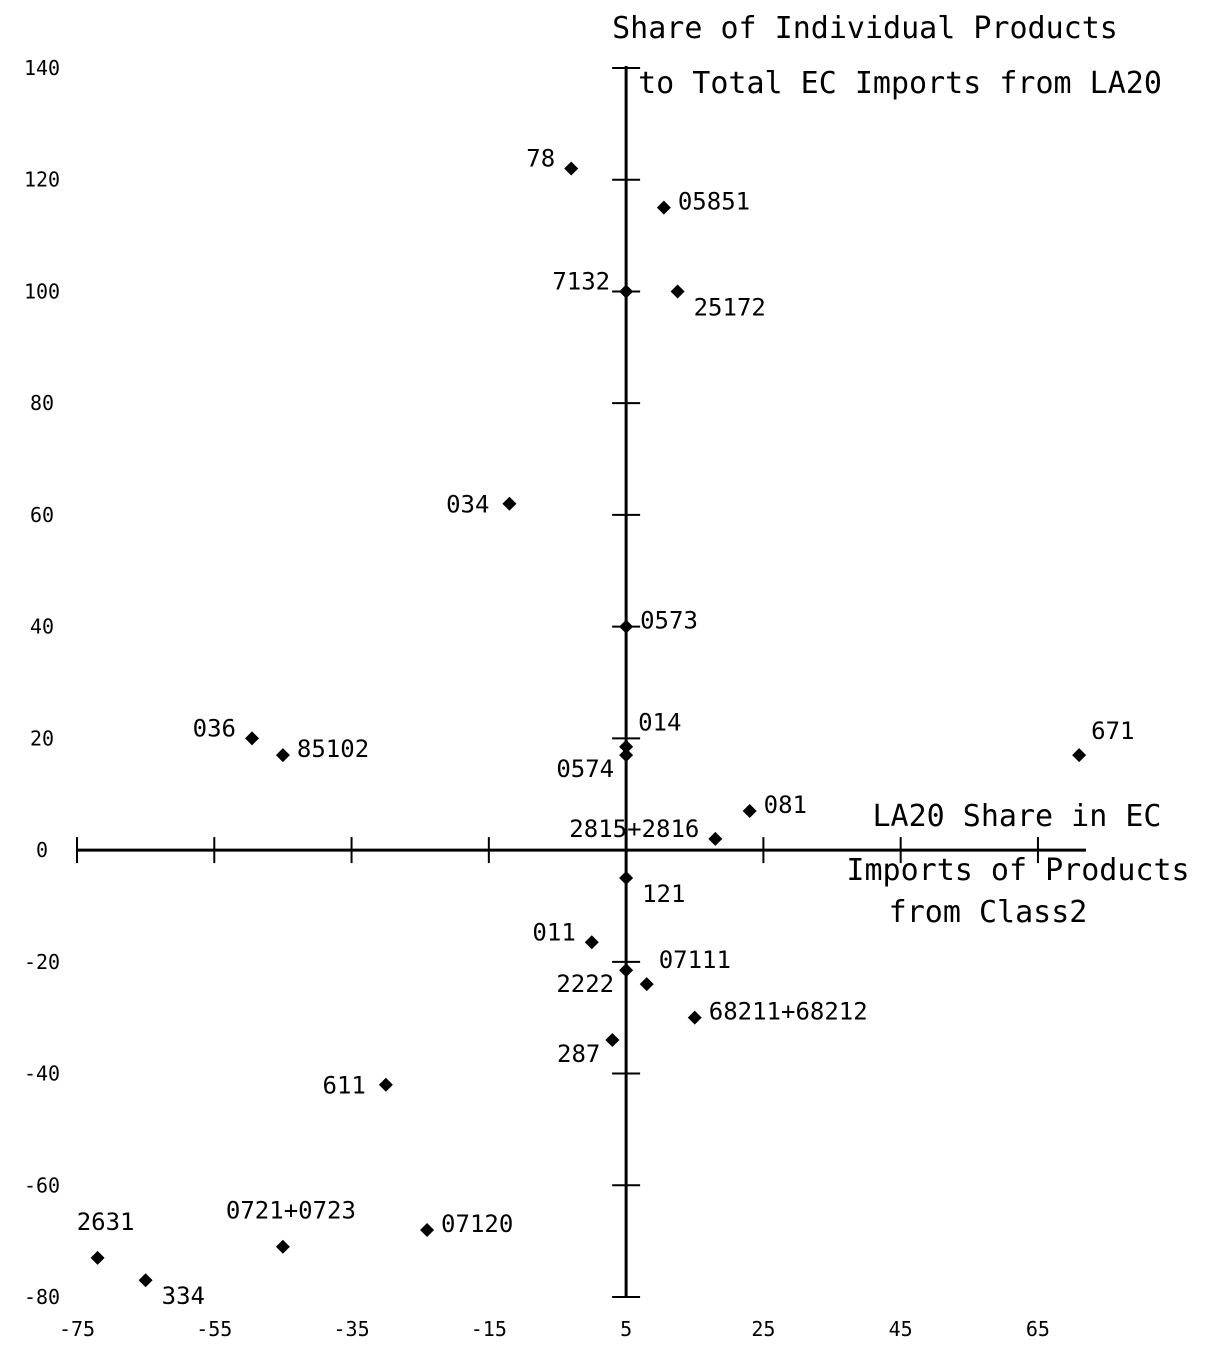 Image resolution: width=1211 pixels, height=1346 pixels. I want to click on data-point-group: 07111, so click(685, 969).